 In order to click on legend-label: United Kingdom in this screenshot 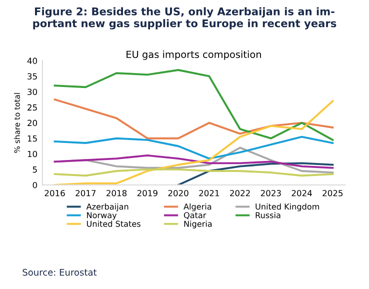, I will do `click(288, 207)`.